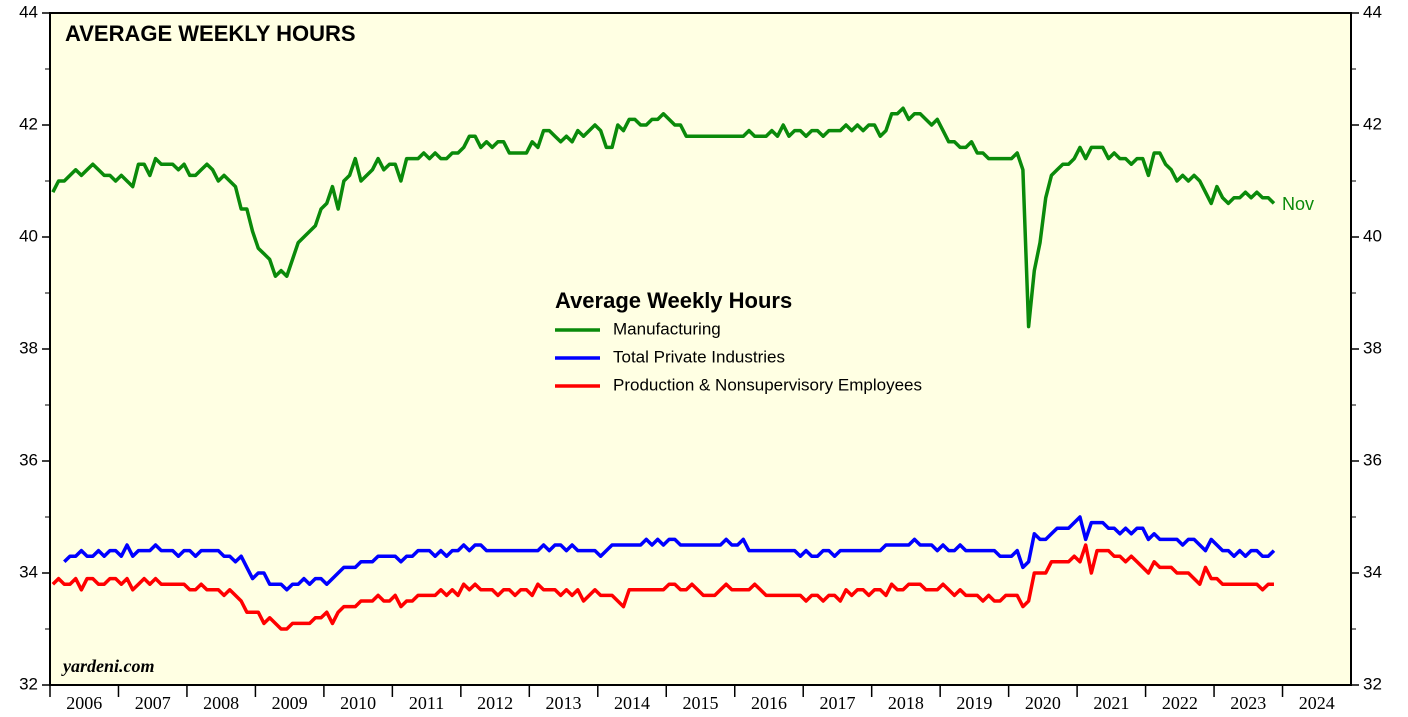  Describe the element at coordinates (28, 459) in the screenshot. I see `y-tick-label: 36` at that location.